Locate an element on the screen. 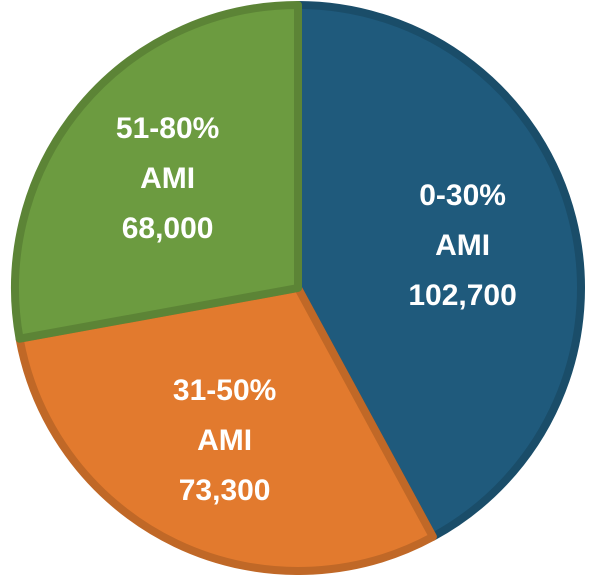 This screenshot has height=575, width=590. value-label: 73,300 is located at coordinates (224, 491).